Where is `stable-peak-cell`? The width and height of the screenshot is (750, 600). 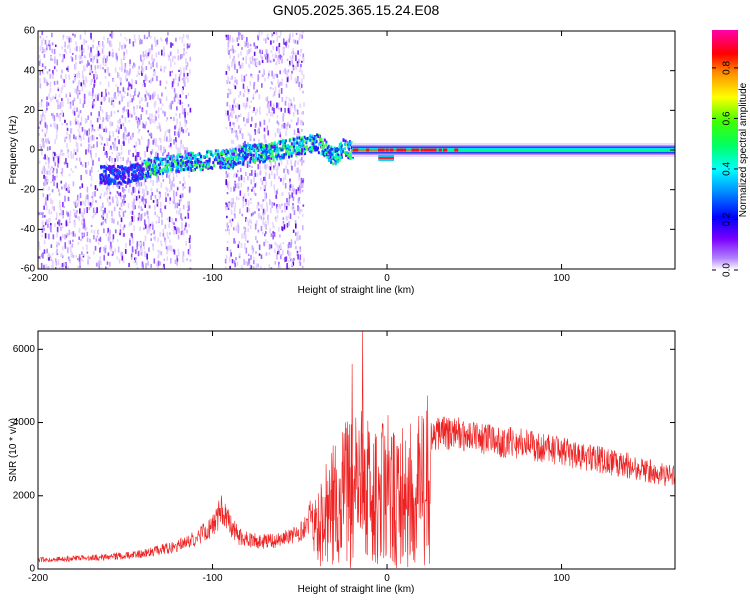 stable-peak-cell is located at coordinates (457, 150).